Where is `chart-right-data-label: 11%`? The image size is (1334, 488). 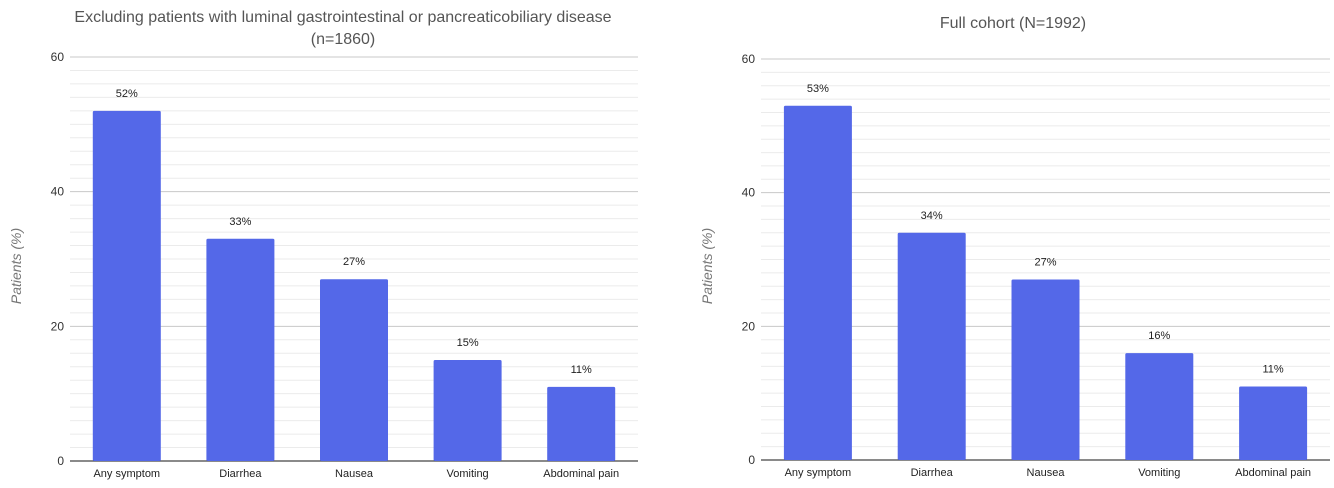 chart-right-data-label: 11% is located at coordinates (1272, 369).